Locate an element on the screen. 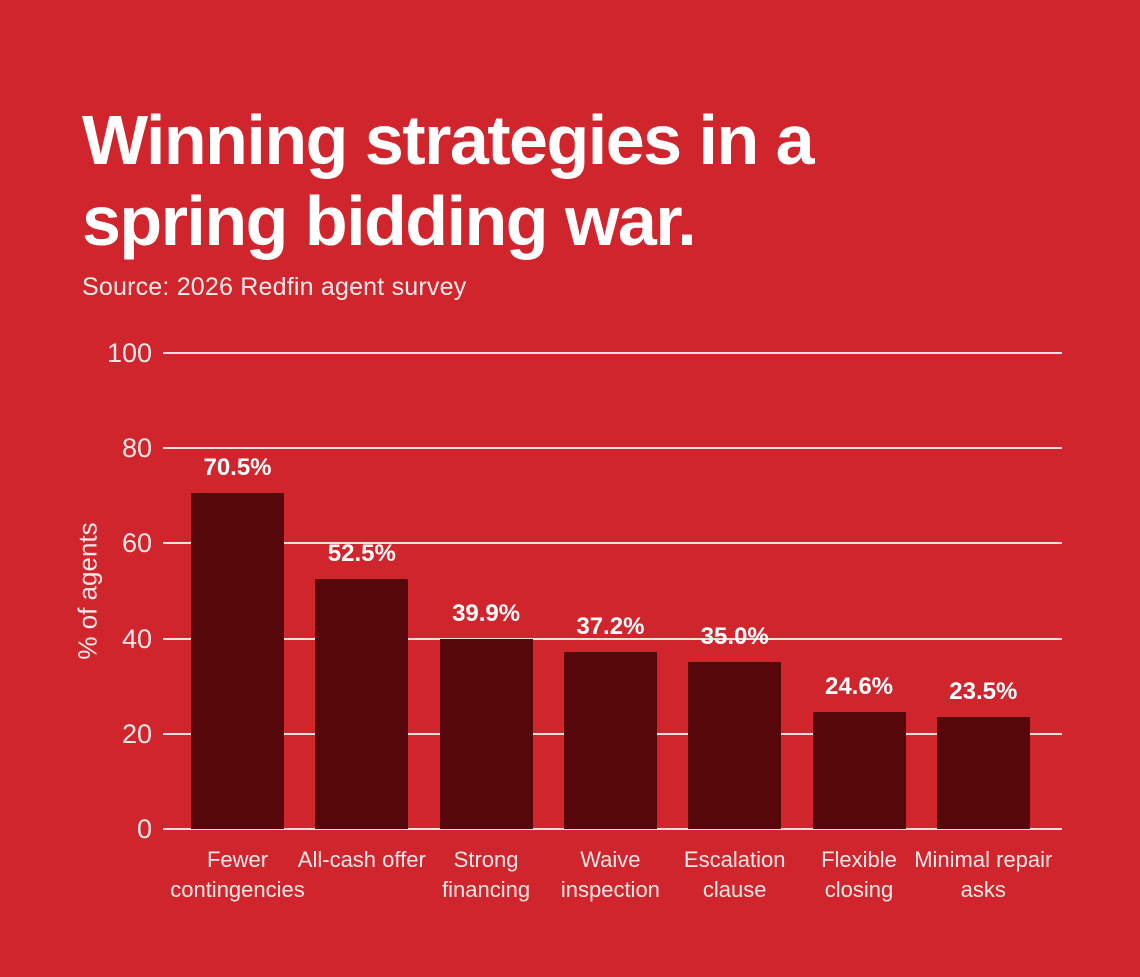 The image size is (1140, 977). bar-value-label-minimal-repair-asks: 23.5% is located at coordinates (983, 692).